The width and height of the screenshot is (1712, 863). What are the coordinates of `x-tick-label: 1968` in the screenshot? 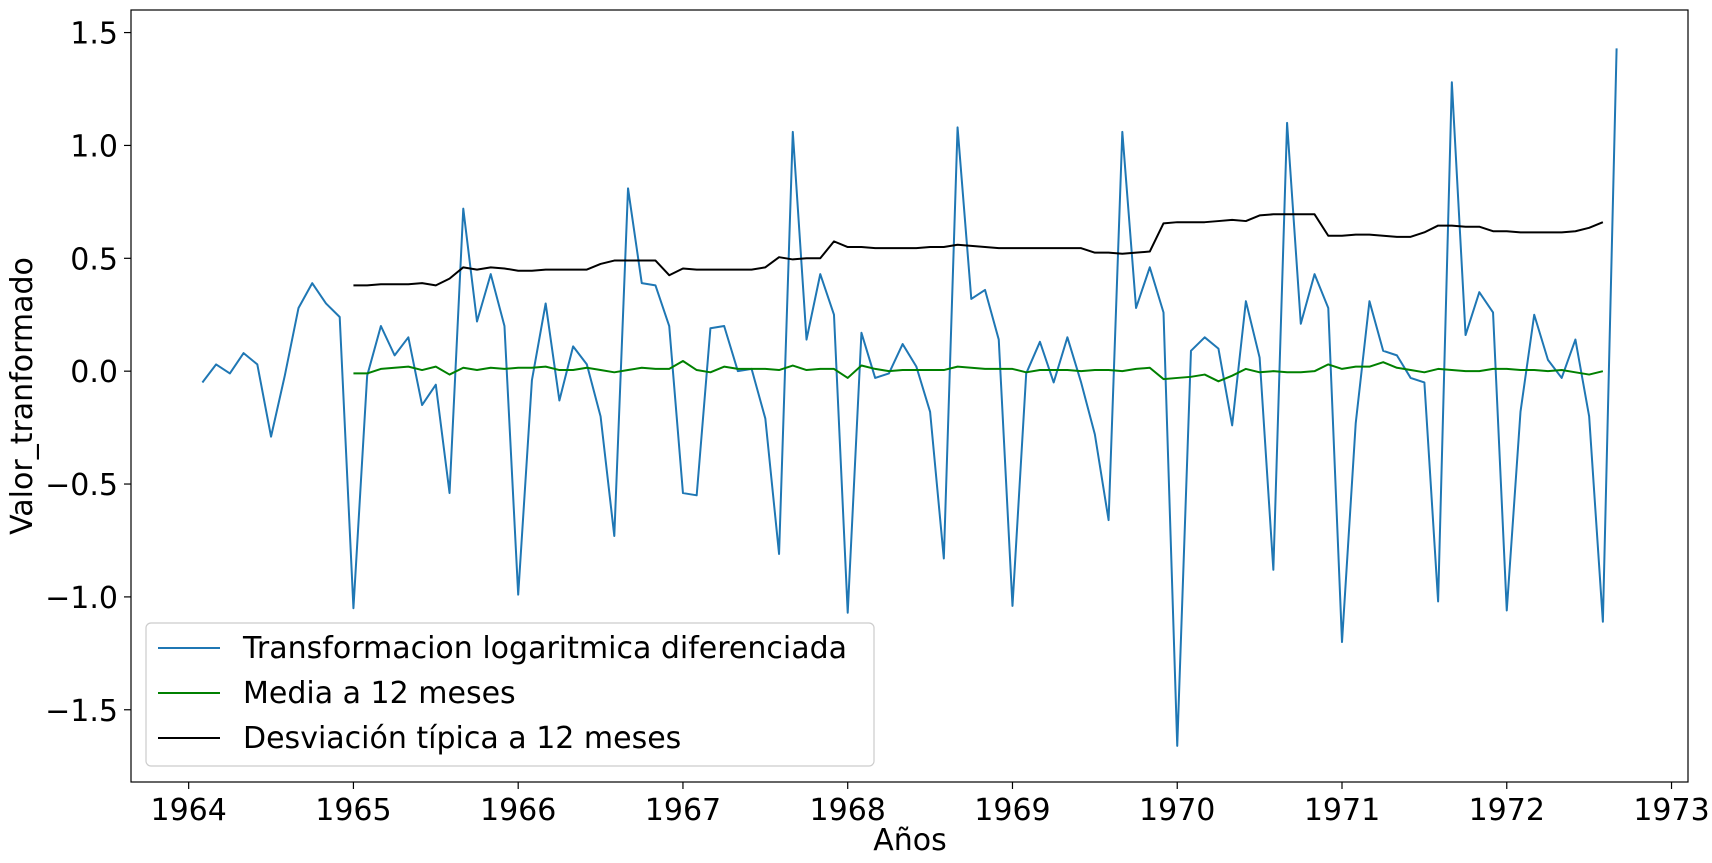 It's located at (848, 810).